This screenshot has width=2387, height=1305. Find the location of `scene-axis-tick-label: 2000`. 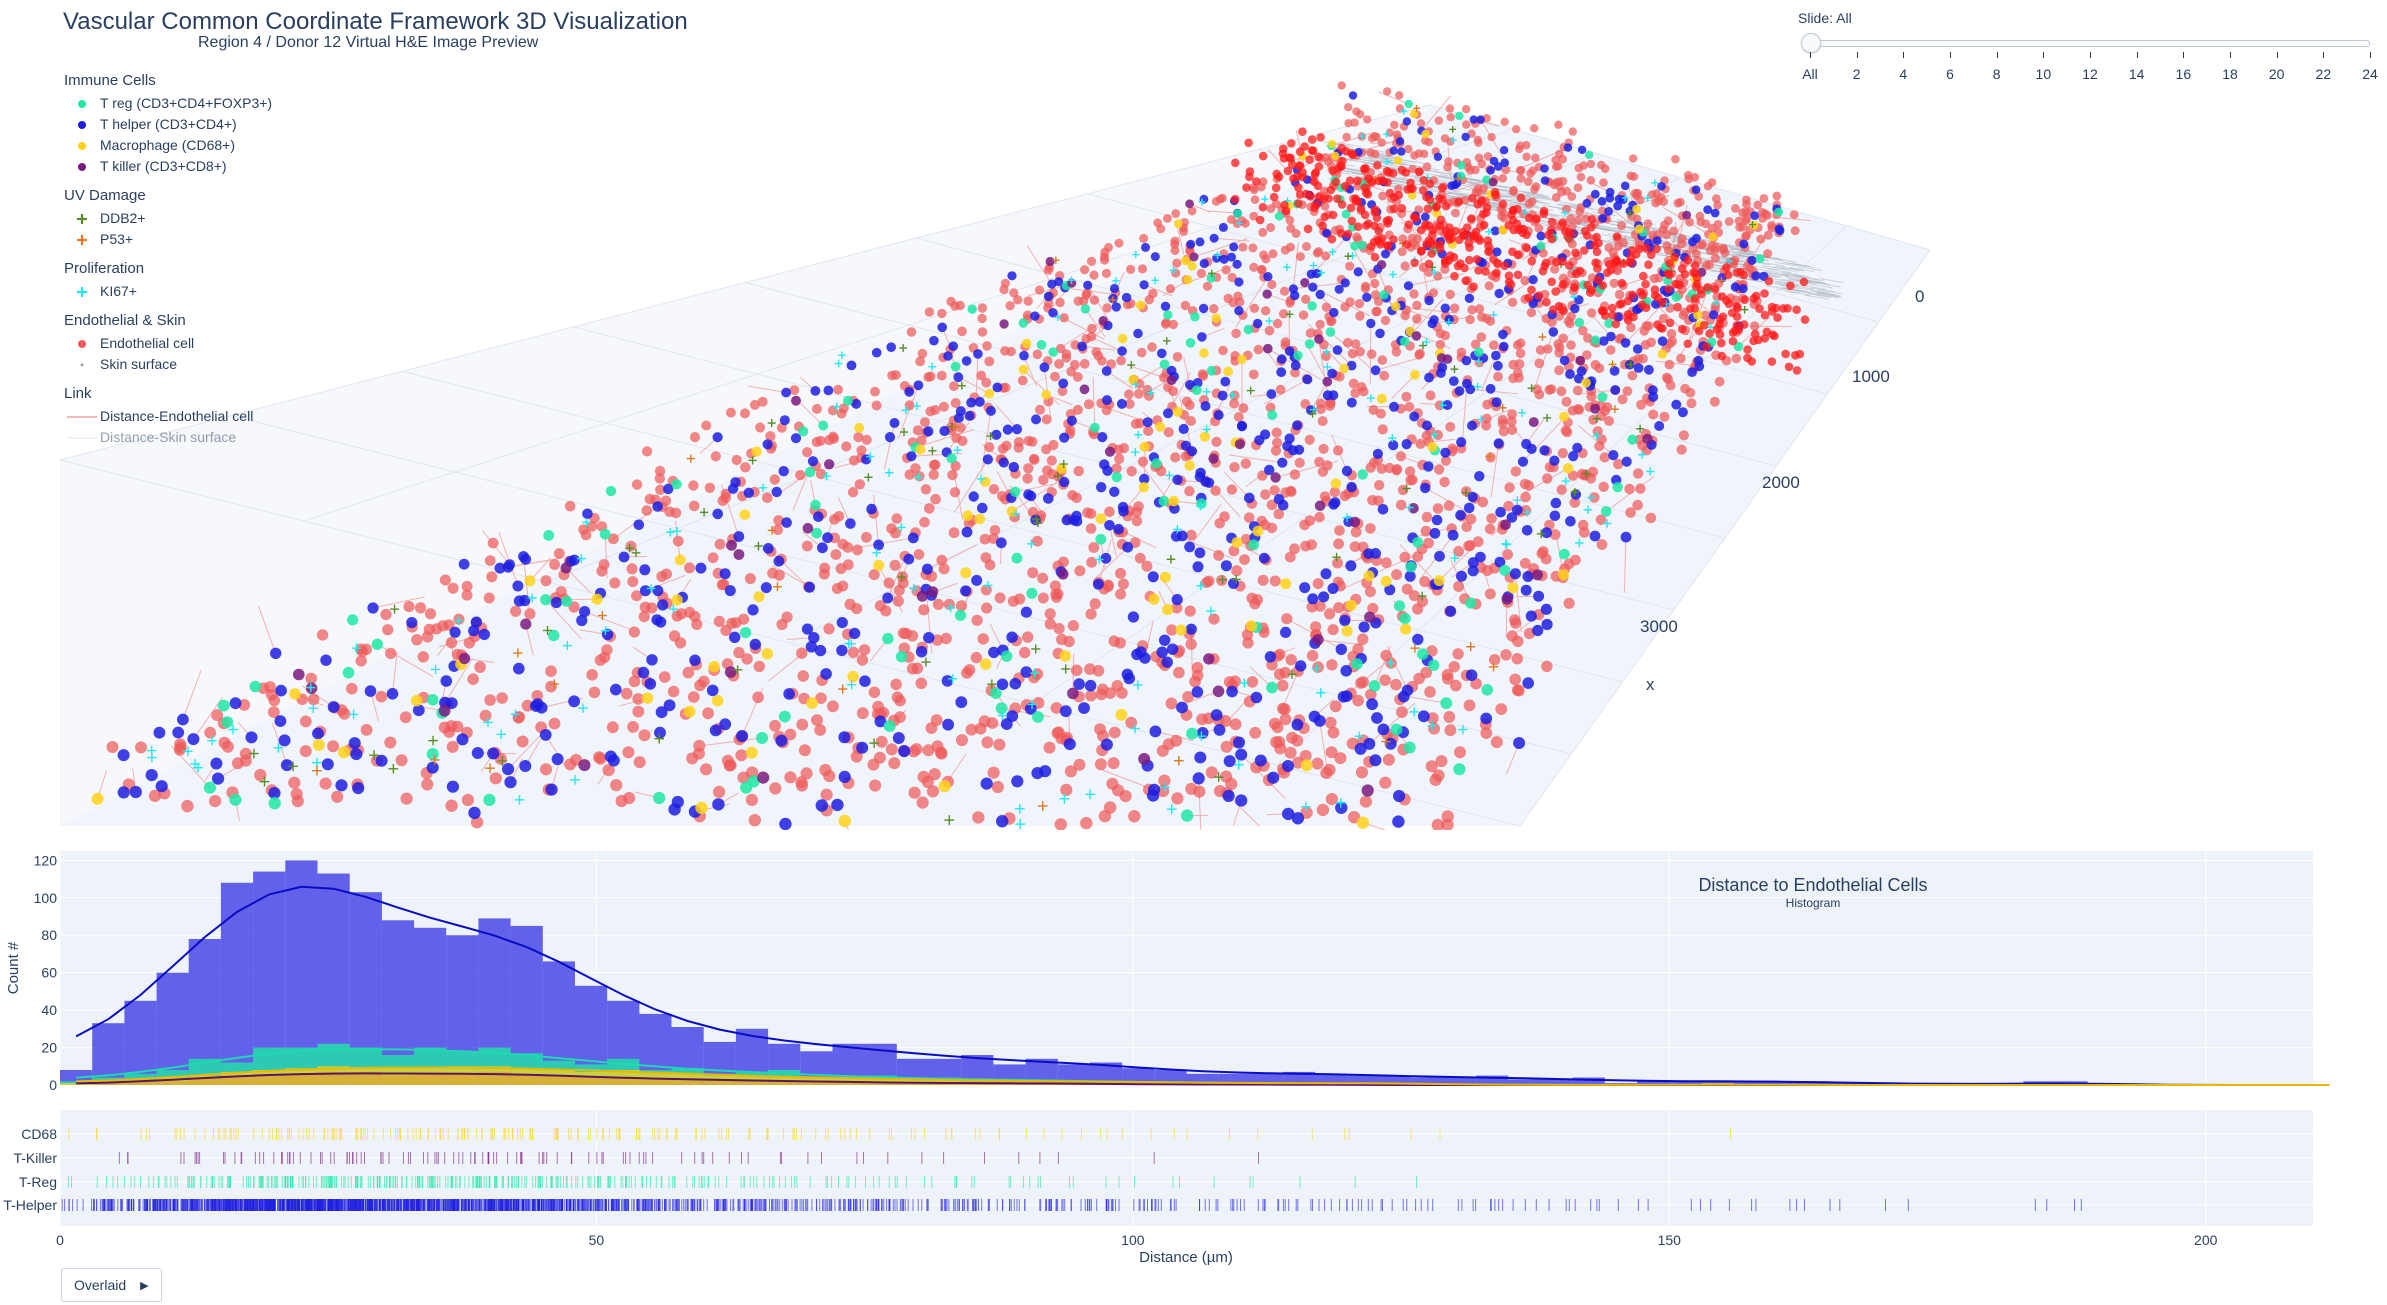

scene-axis-tick-label: 2000 is located at coordinates (1781, 482).